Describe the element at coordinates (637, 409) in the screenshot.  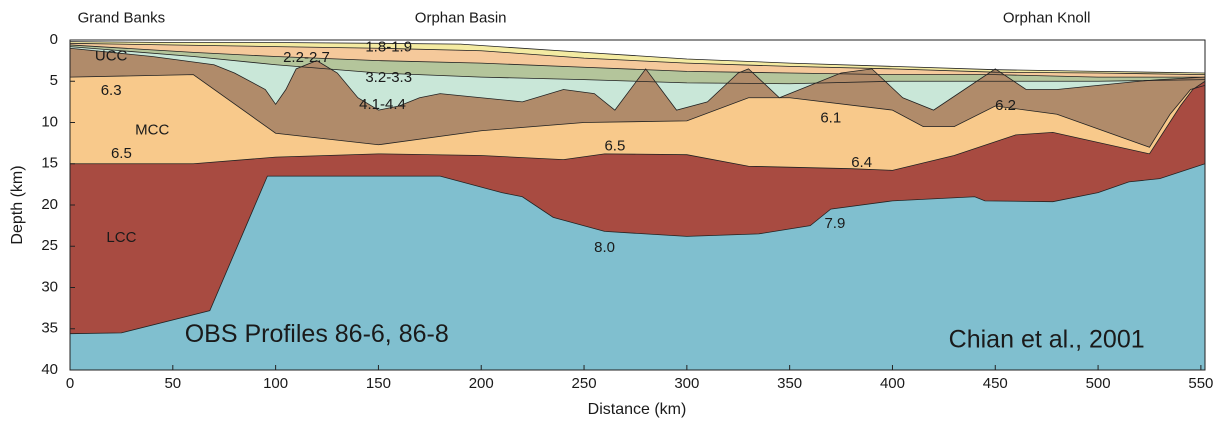
I see `x-axis-label: Distance (km)` at that location.